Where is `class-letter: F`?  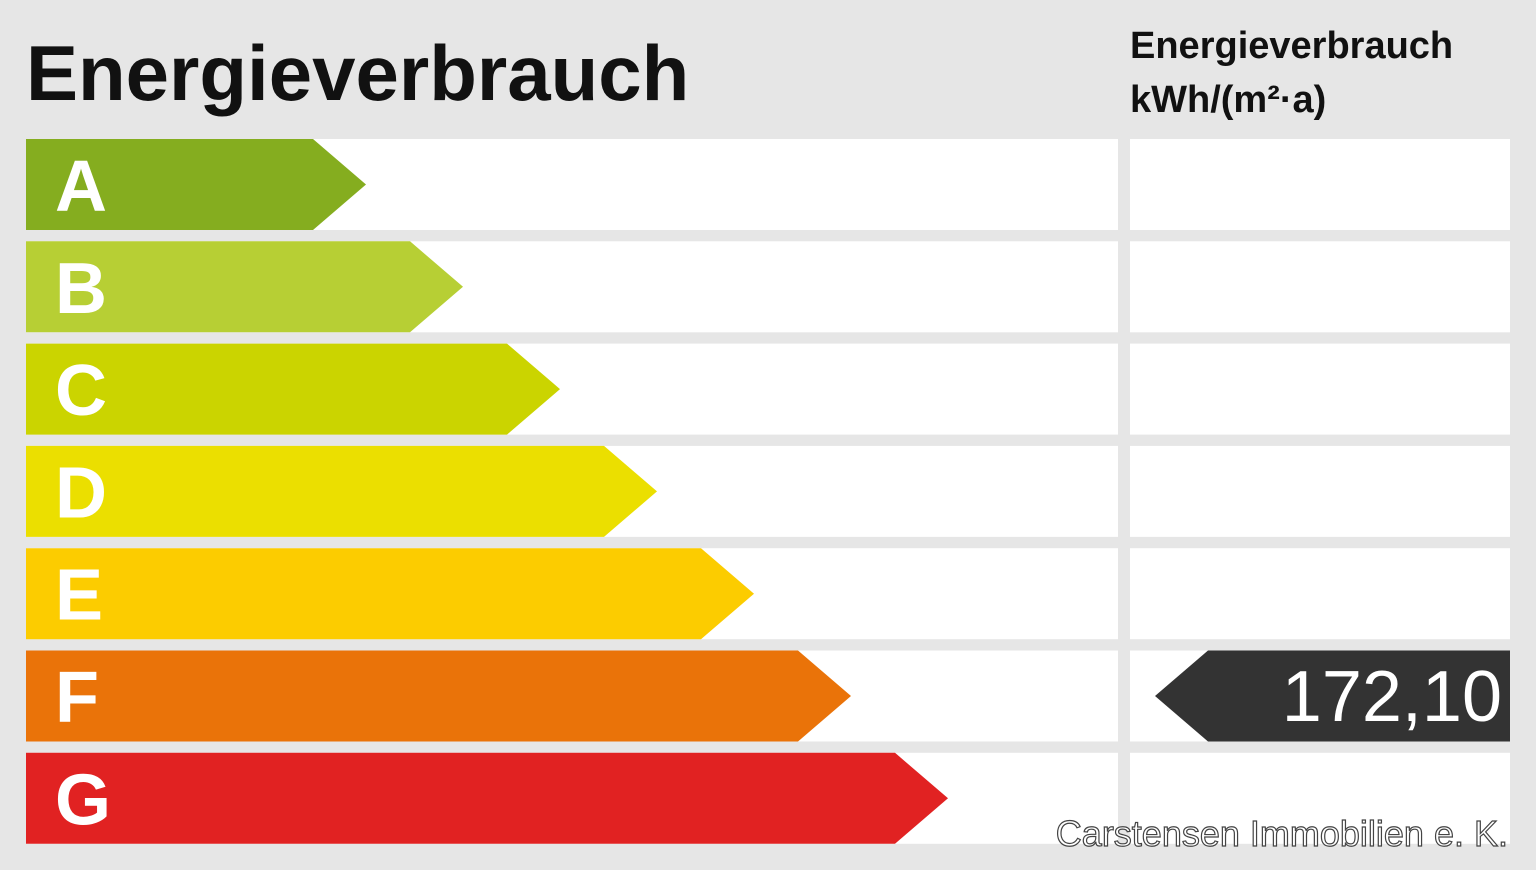 class-letter: F is located at coordinates (77, 698).